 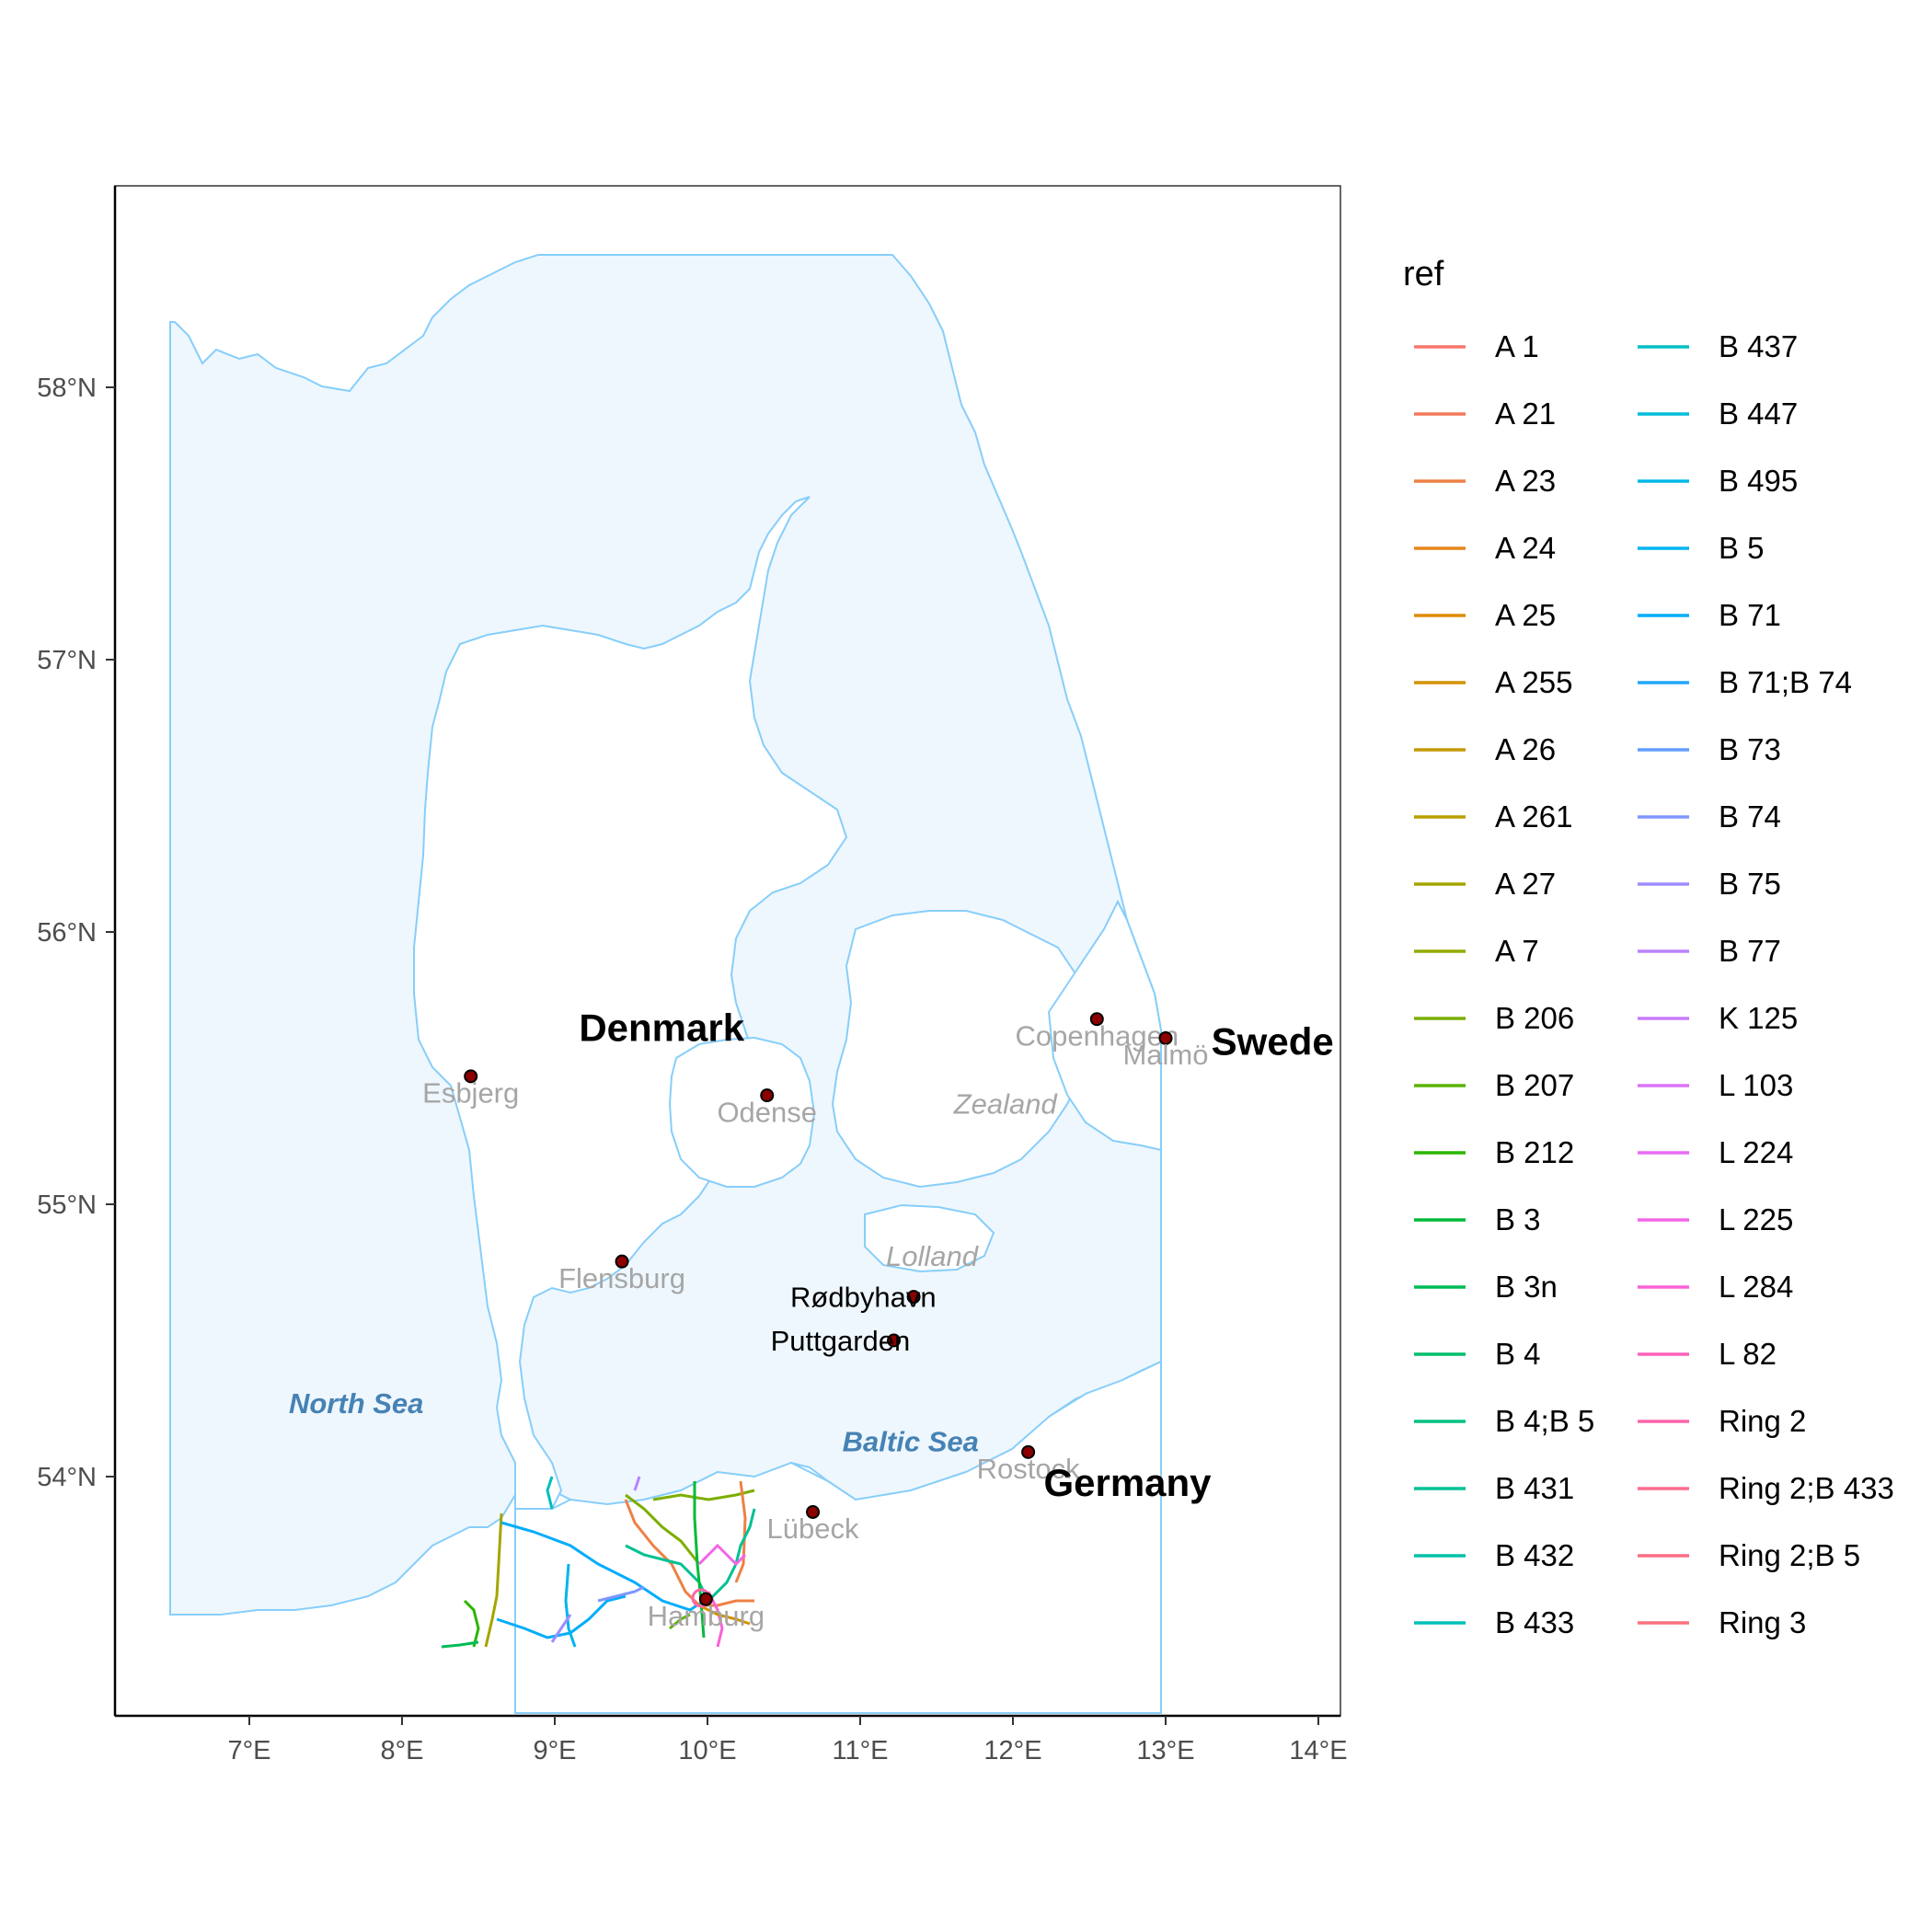 I want to click on country-label: Germany, so click(x=1127, y=1482).